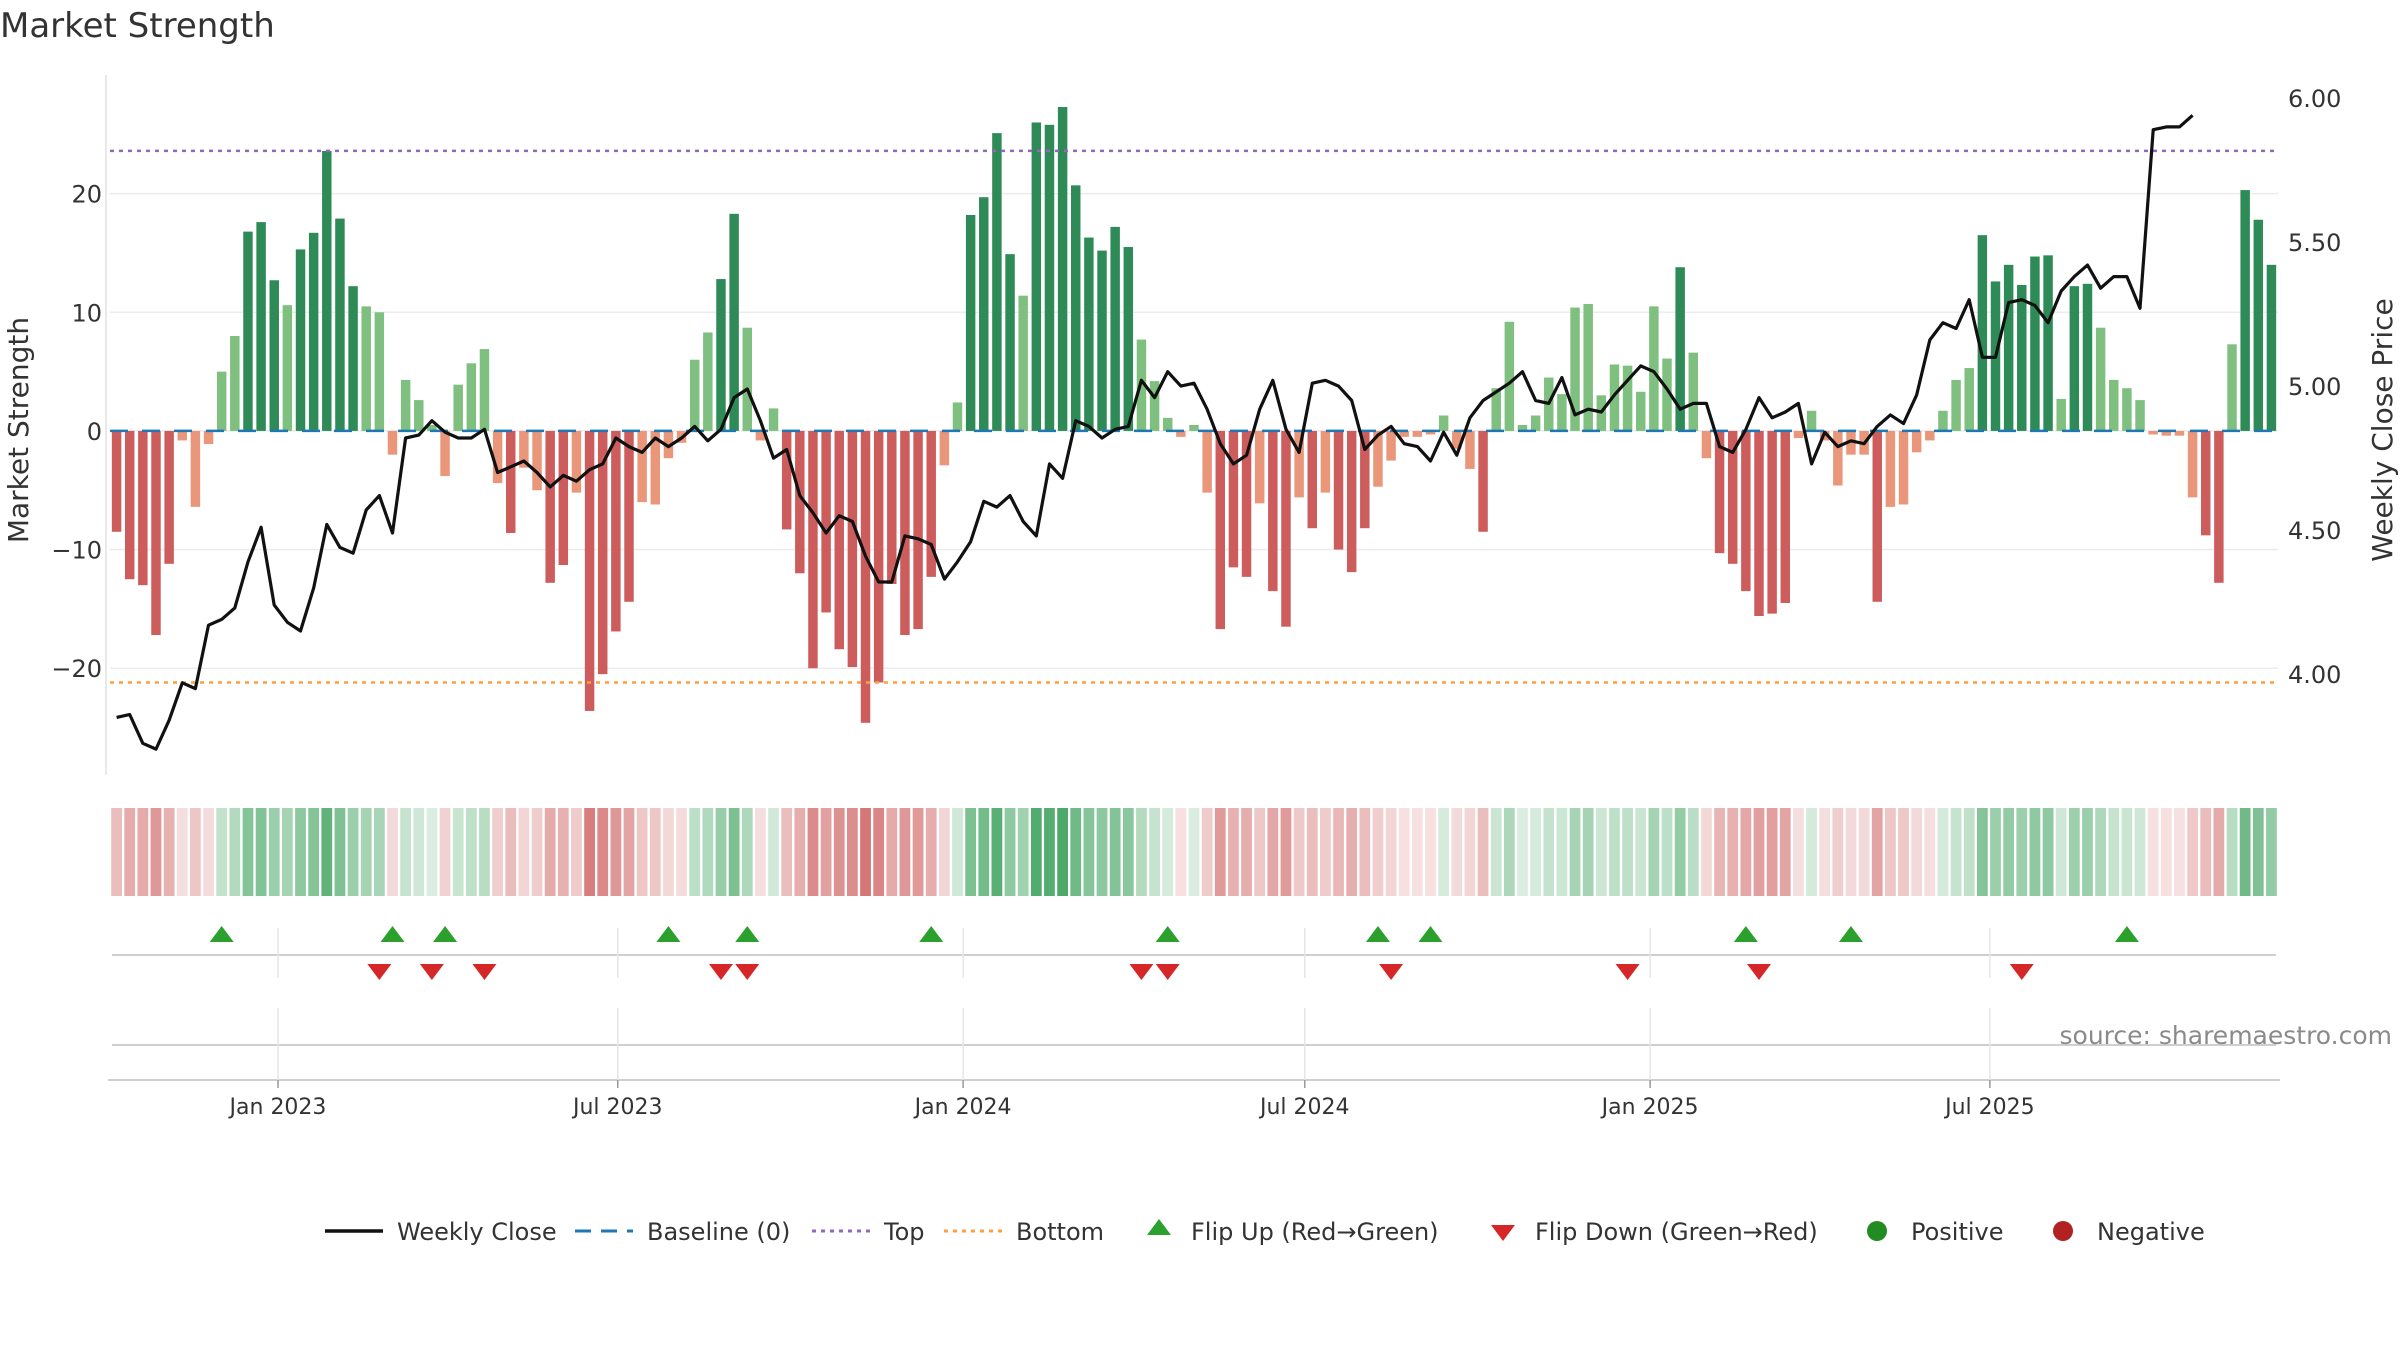 The height and width of the screenshot is (1350, 2400). Describe the element at coordinates (1159, 1227) in the screenshot. I see `legend-swatch-flip-up` at that location.